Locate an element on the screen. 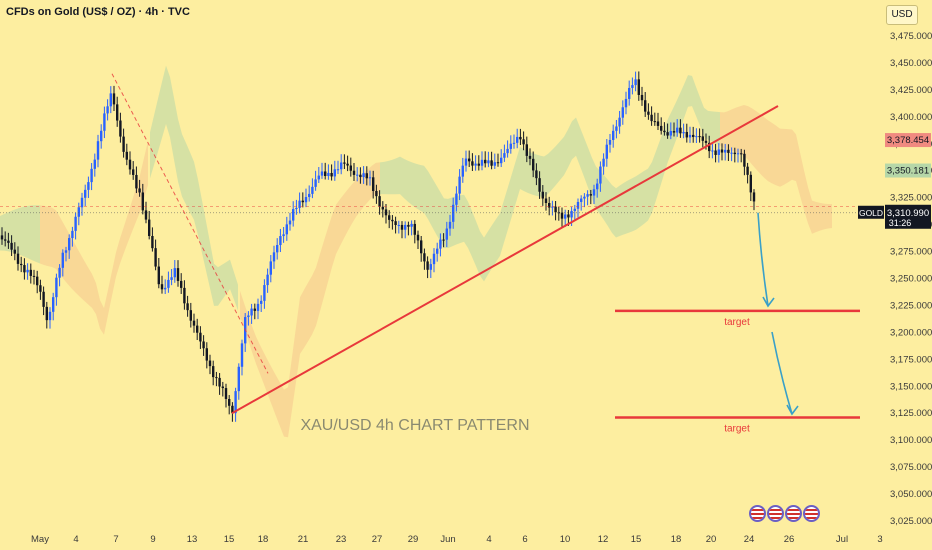 The width and height of the screenshot is (932, 550). y-tick-label: 3,125.000 is located at coordinates (911, 413).